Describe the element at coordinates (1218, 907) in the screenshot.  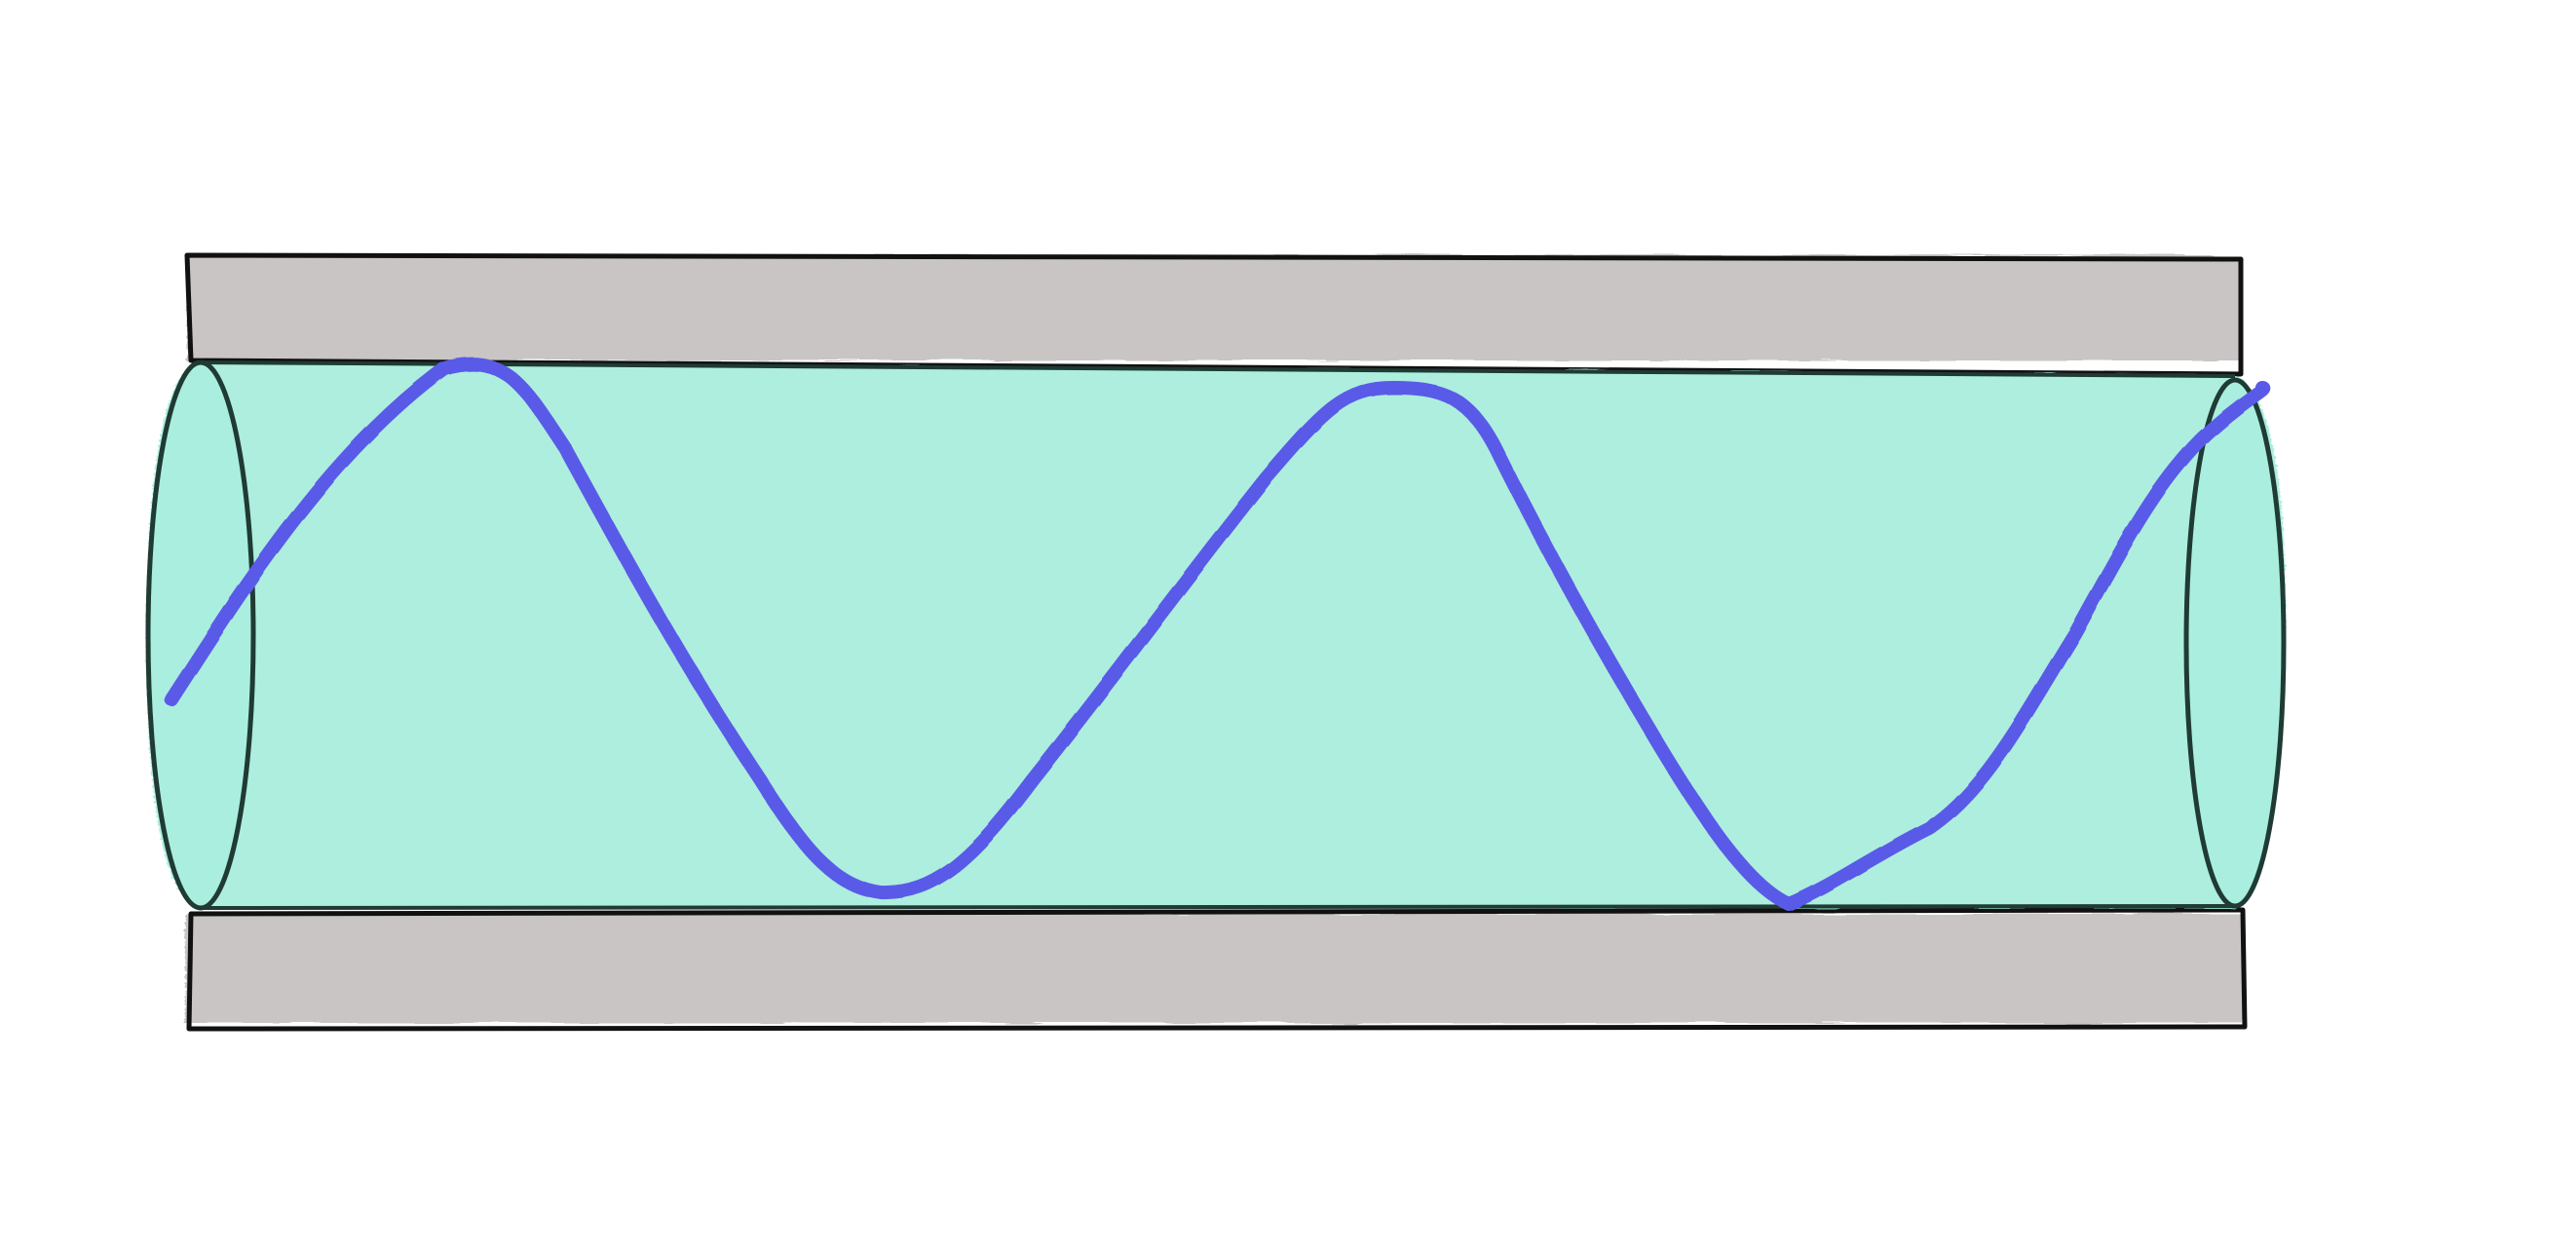
I see `core-bottom-edge` at that location.